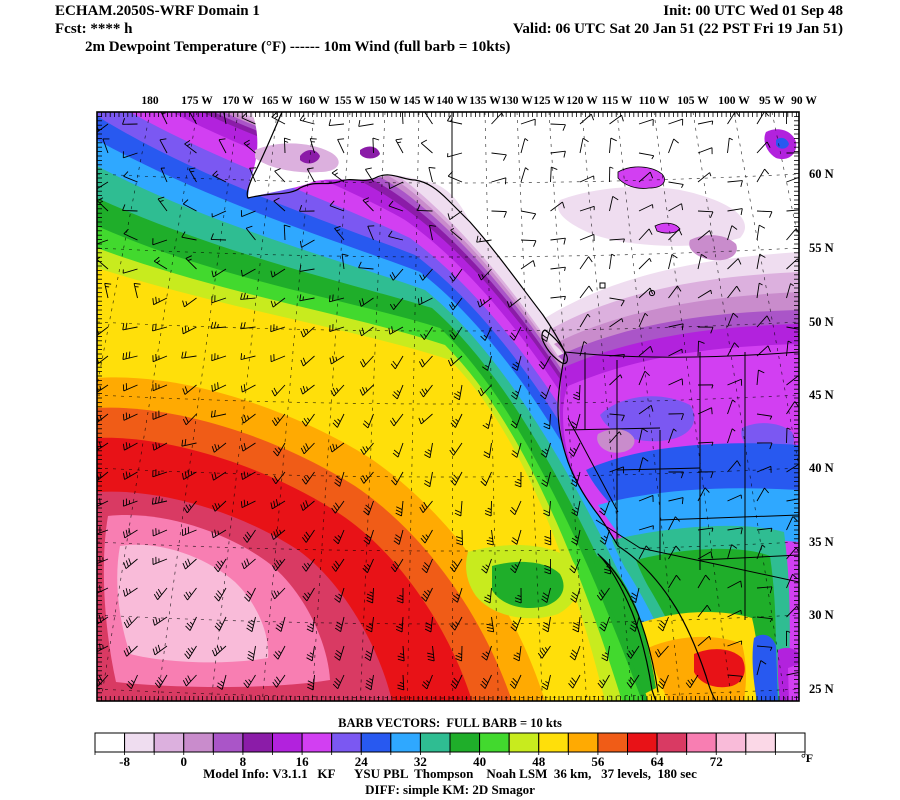 The height and width of the screenshot is (800, 900). Describe the element at coordinates (807, 758) in the screenshot. I see `colorbar-unit: °F` at that location.